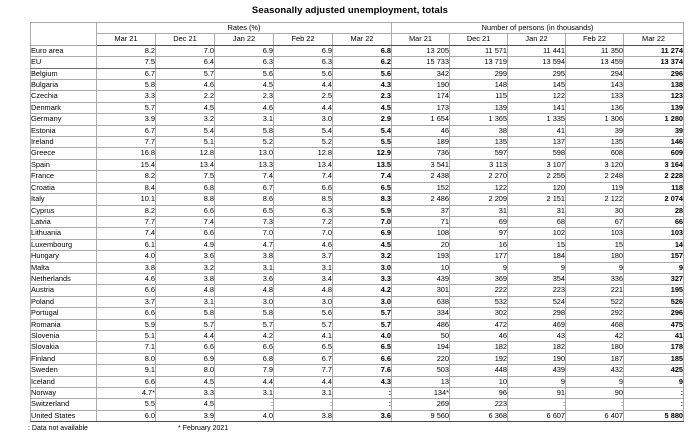  What do you see at coordinates (357, 108) in the screenshot?
I see `table-row: Denmark 5.7 4.5 4.6 4.4 4.5 173 139 141 136 139` at bounding box center [357, 108].